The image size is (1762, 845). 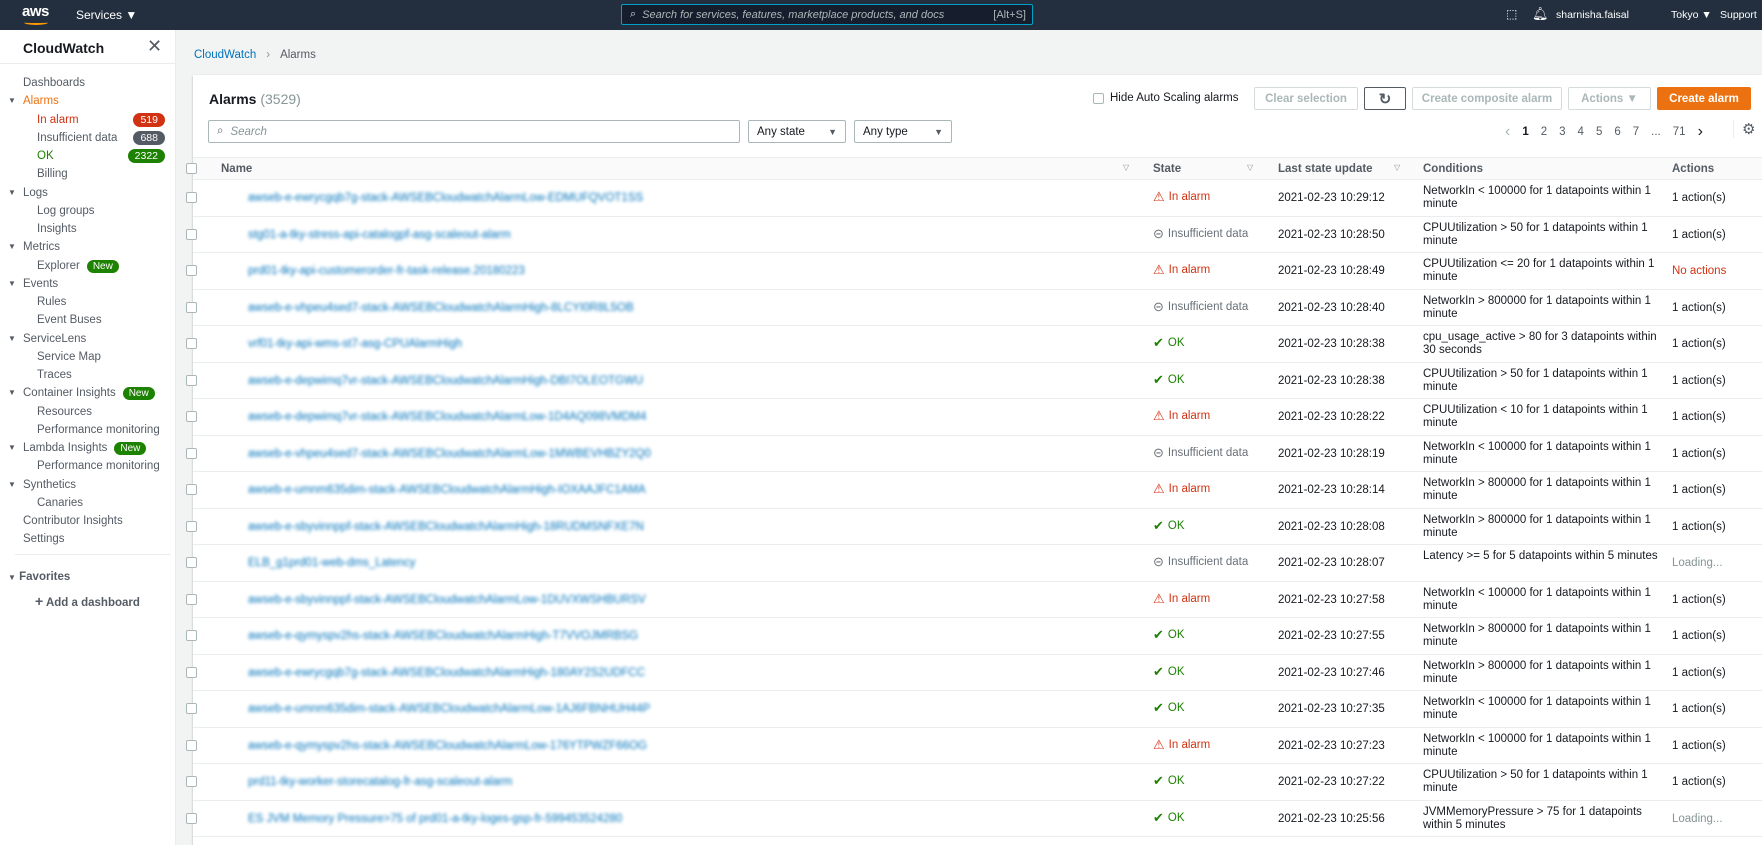 I want to click on cloudshell-icon: ⬚, so click(x=1512, y=14).